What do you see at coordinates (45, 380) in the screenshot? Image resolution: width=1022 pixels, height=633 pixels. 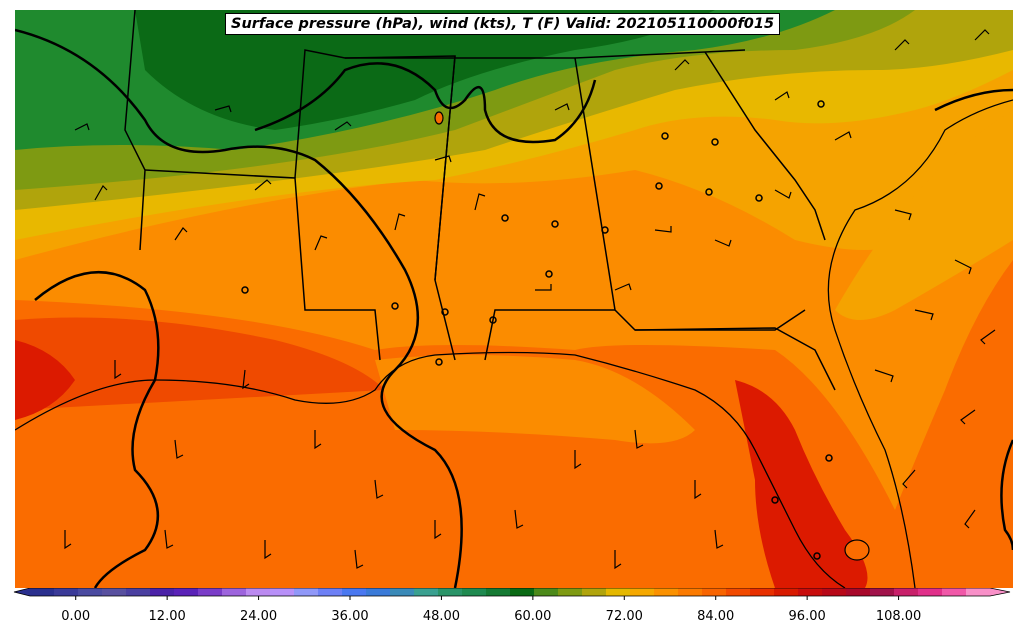 I see `temp-band-red-west` at bounding box center [45, 380].